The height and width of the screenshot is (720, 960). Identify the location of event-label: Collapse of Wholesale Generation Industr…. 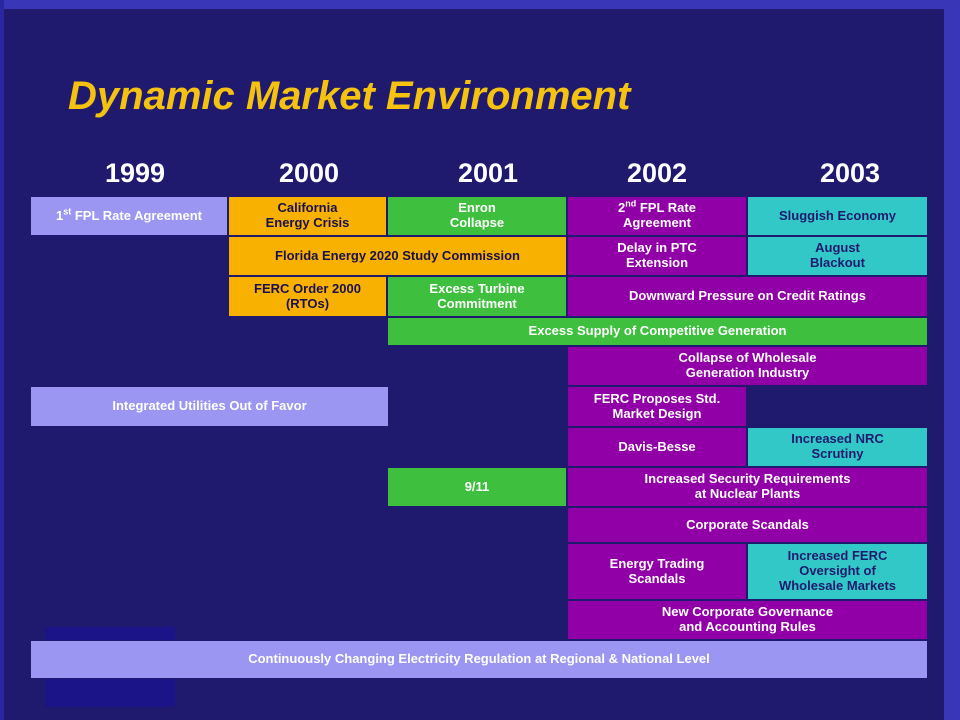
(747, 365).